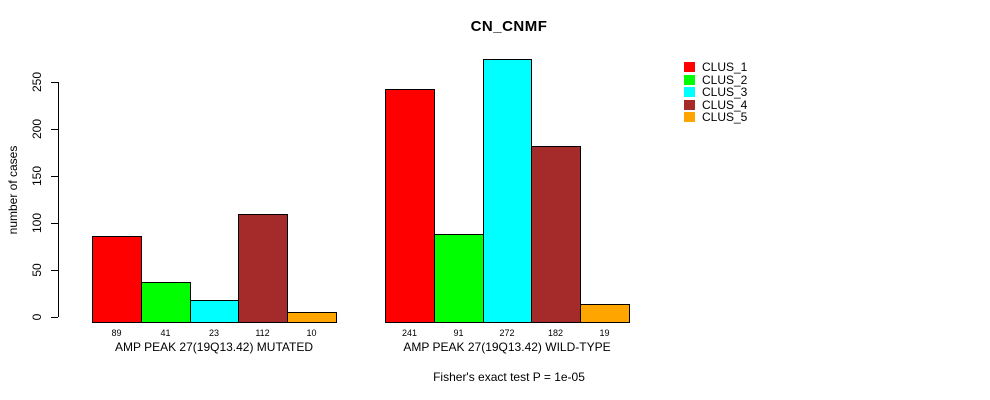 This screenshot has height=400, width=990. Describe the element at coordinates (509, 26) in the screenshot. I see `chart-title: CN_CNMF` at that location.